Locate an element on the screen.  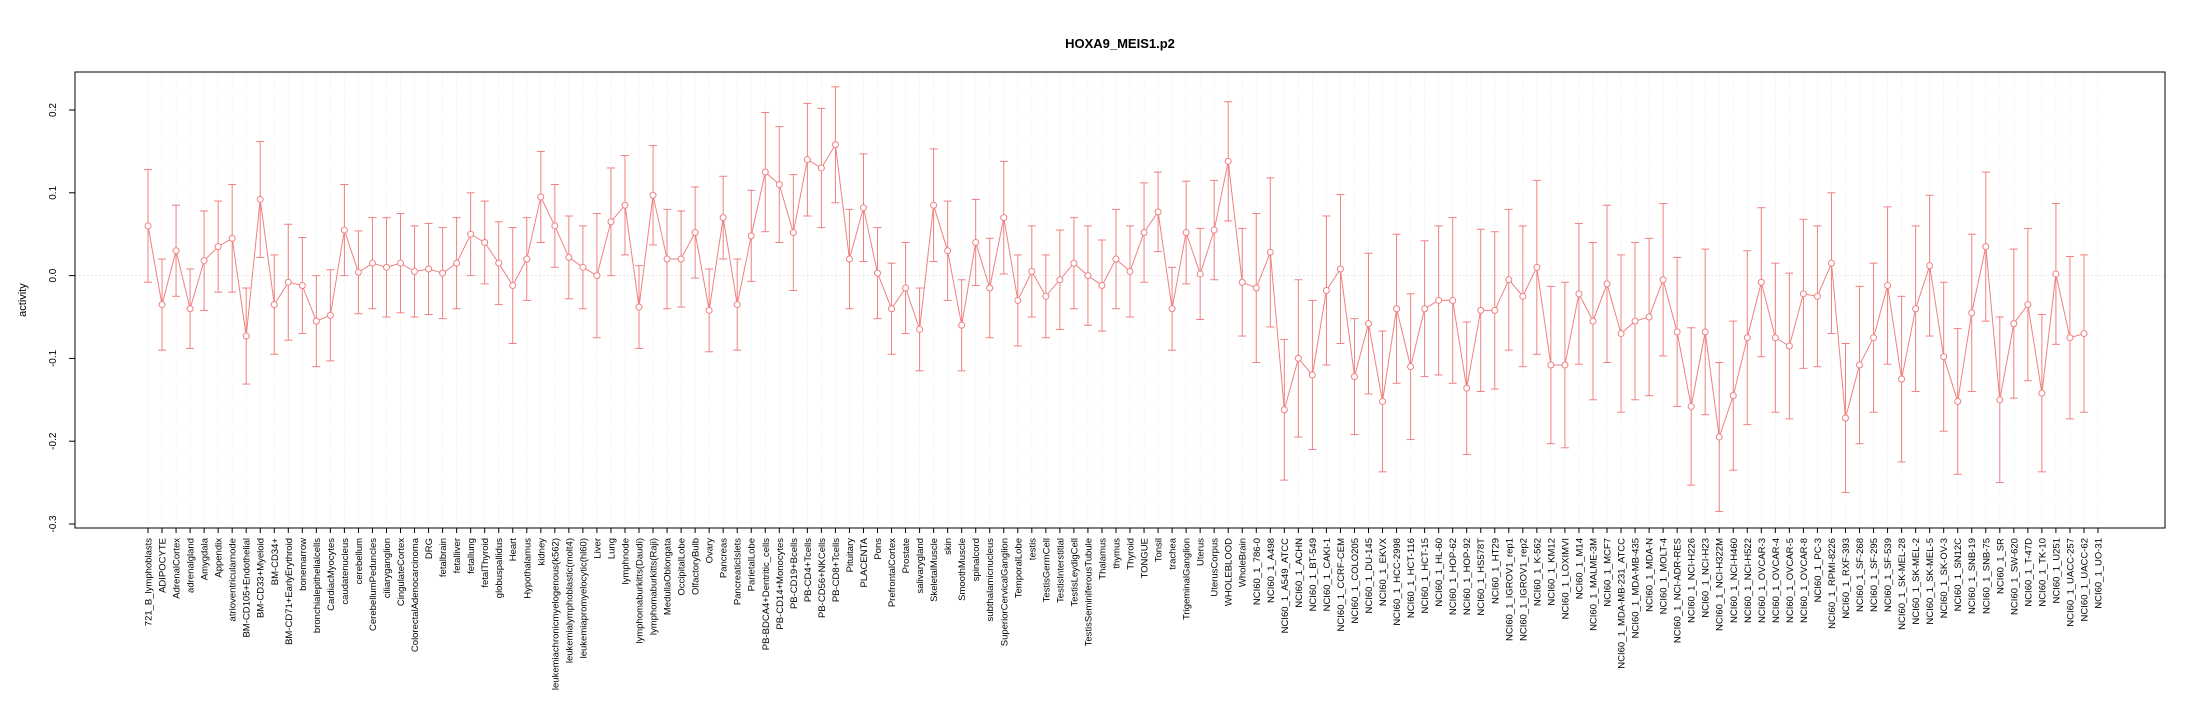
x-tick-label: NCI60_1_NCI-H23 is located at coordinates (1706, 578).